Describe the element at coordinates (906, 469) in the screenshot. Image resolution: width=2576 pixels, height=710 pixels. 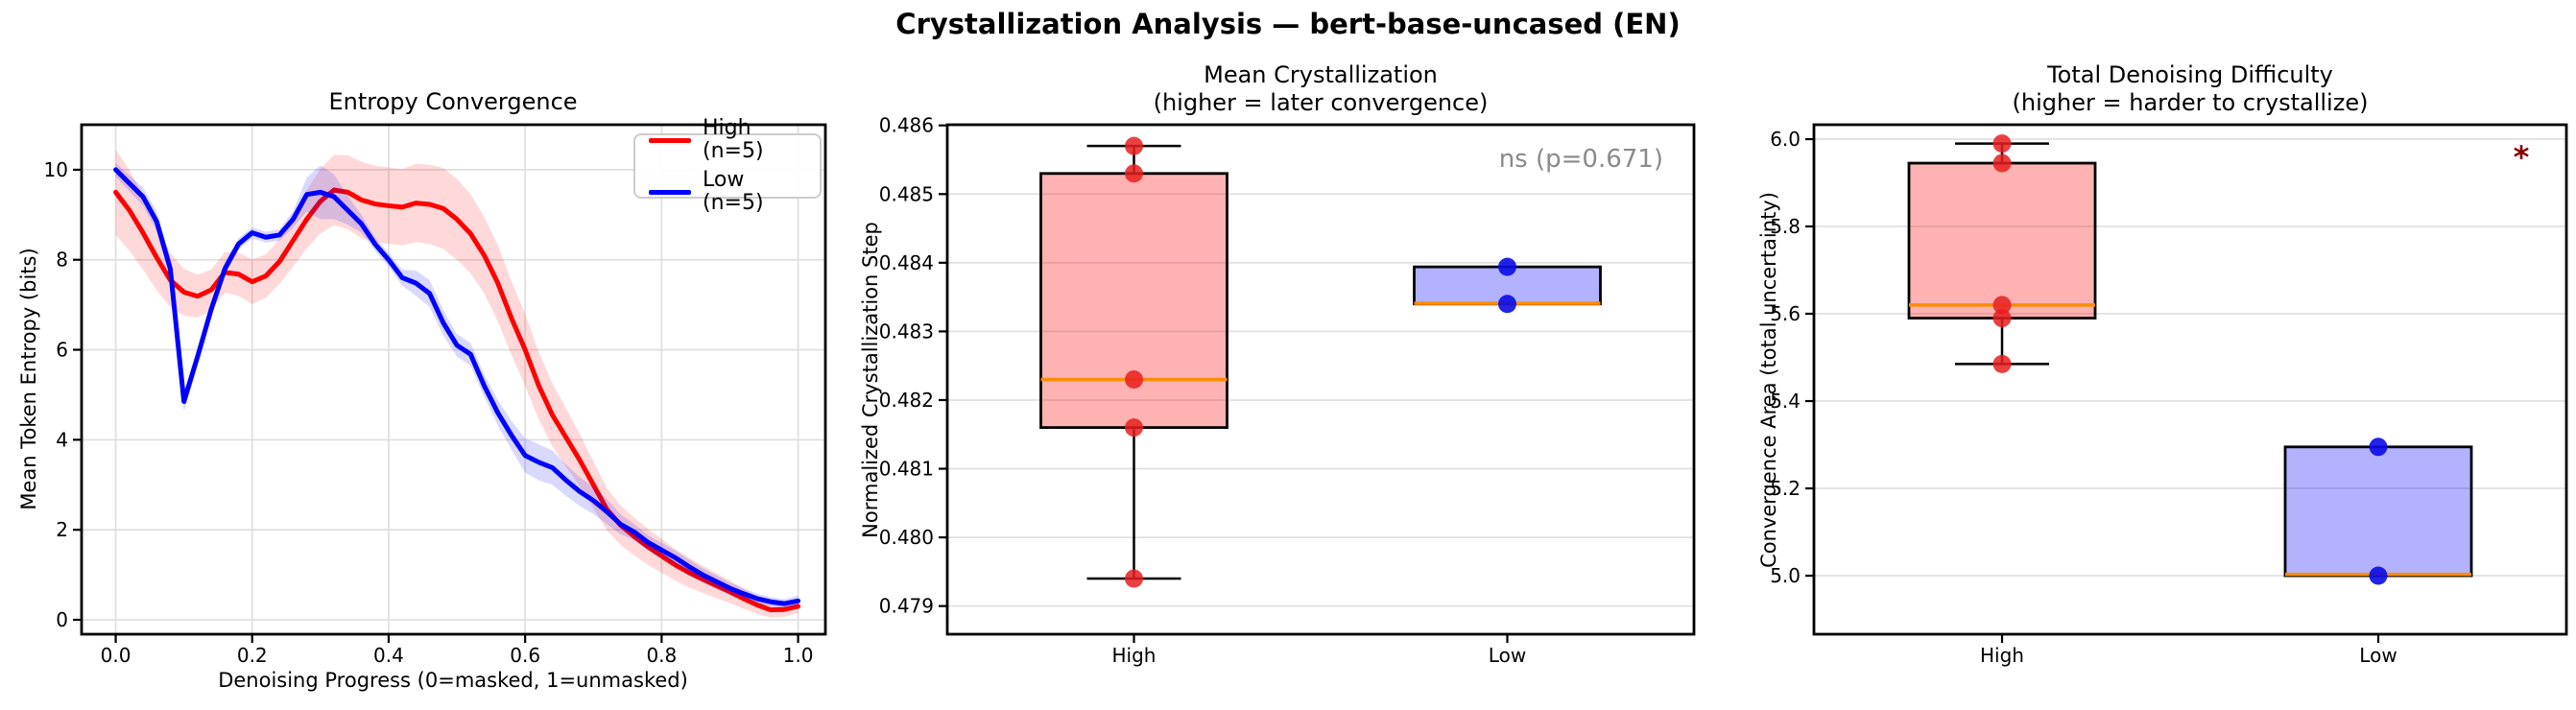
I see `ytick-label: 0.481` at that location.